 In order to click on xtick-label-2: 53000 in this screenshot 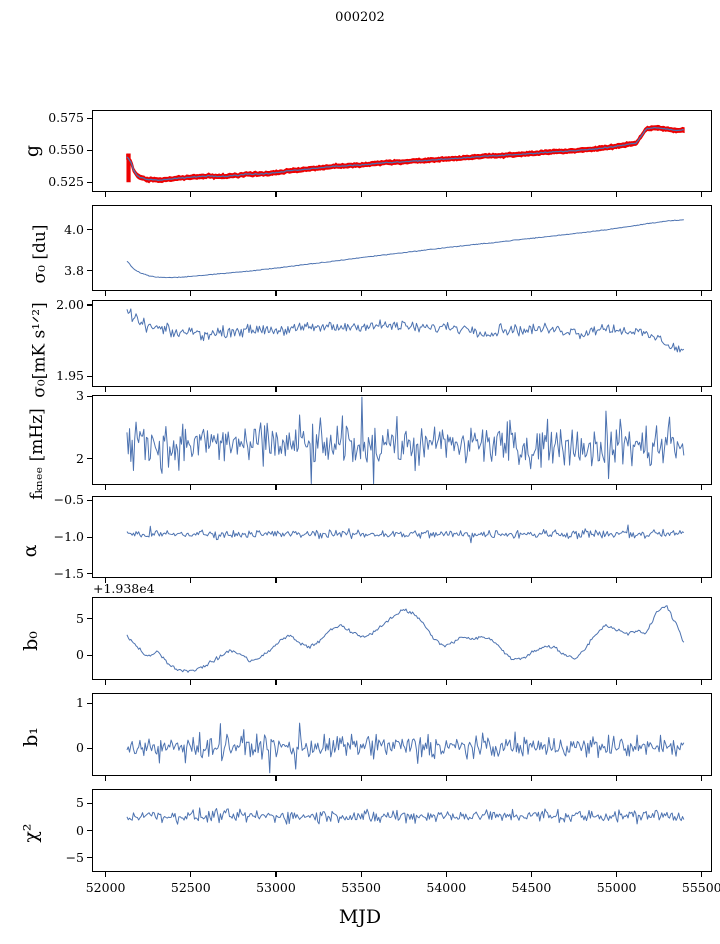, I will do `click(276, 887)`.